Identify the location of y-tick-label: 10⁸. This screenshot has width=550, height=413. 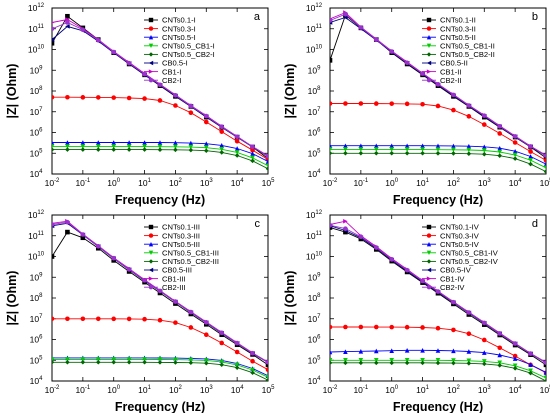
(314, 91).